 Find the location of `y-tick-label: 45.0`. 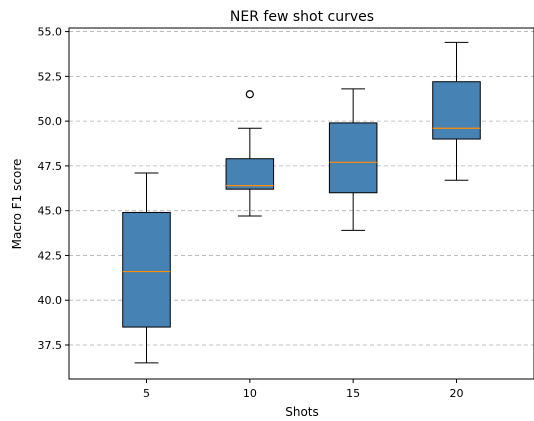

y-tick-label: 45.0 is located at coordinates (50, 211).